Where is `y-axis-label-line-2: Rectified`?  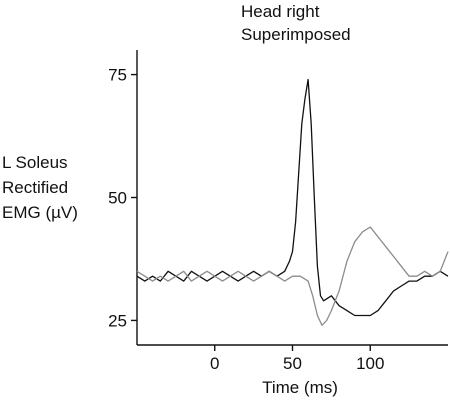 y-axis-label-line-2: Rectified is located at coordinates (35, 187).